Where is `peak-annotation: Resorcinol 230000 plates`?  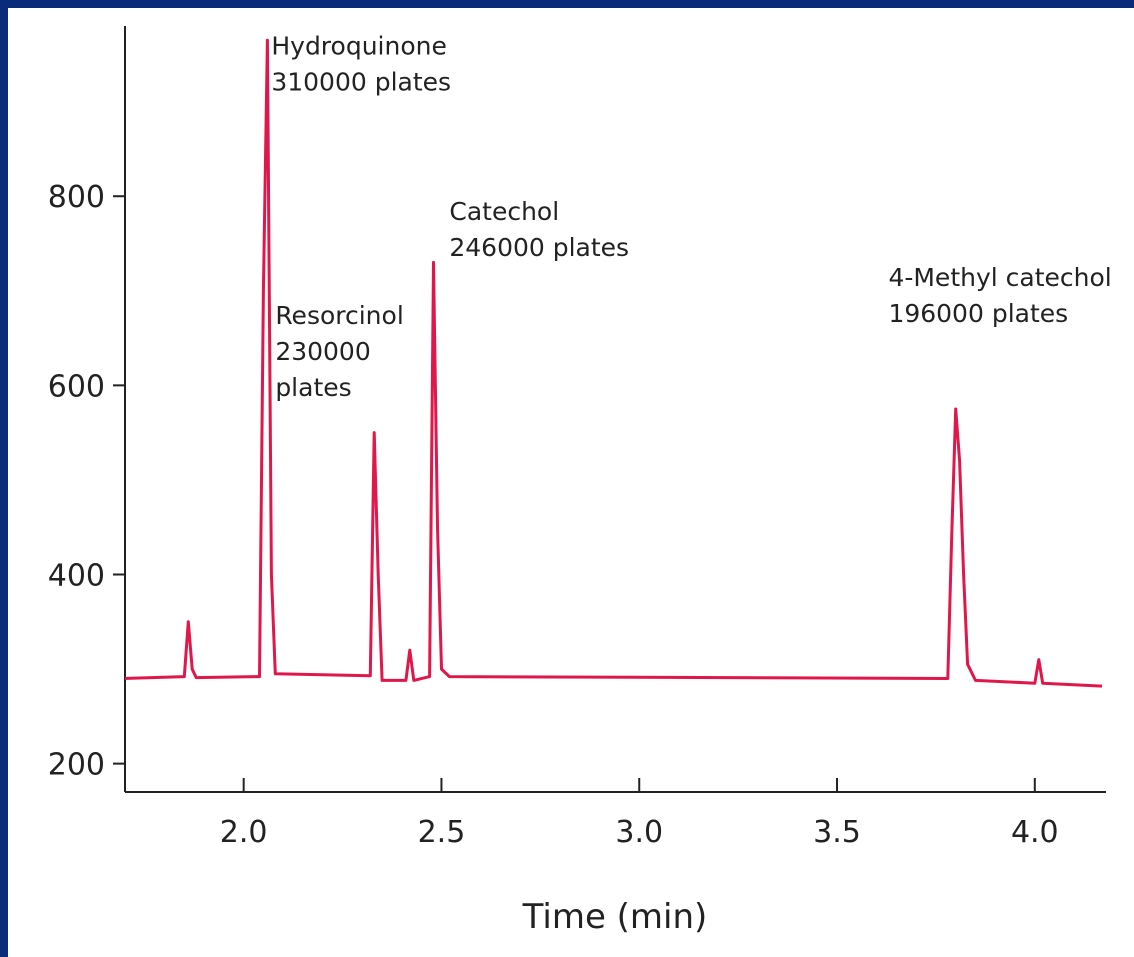
peak-annotation: Resorcinol 230000 plates is located at coordinates (339, 351).